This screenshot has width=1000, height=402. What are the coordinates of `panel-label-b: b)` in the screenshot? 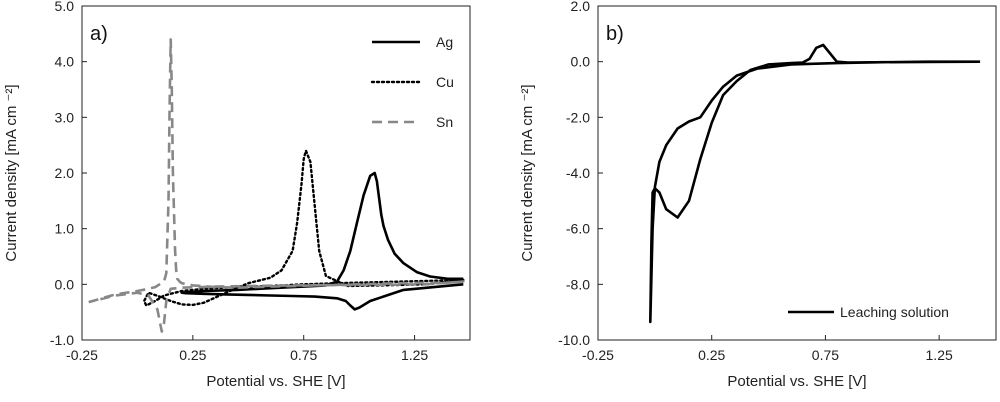 It's located at (615, 34).